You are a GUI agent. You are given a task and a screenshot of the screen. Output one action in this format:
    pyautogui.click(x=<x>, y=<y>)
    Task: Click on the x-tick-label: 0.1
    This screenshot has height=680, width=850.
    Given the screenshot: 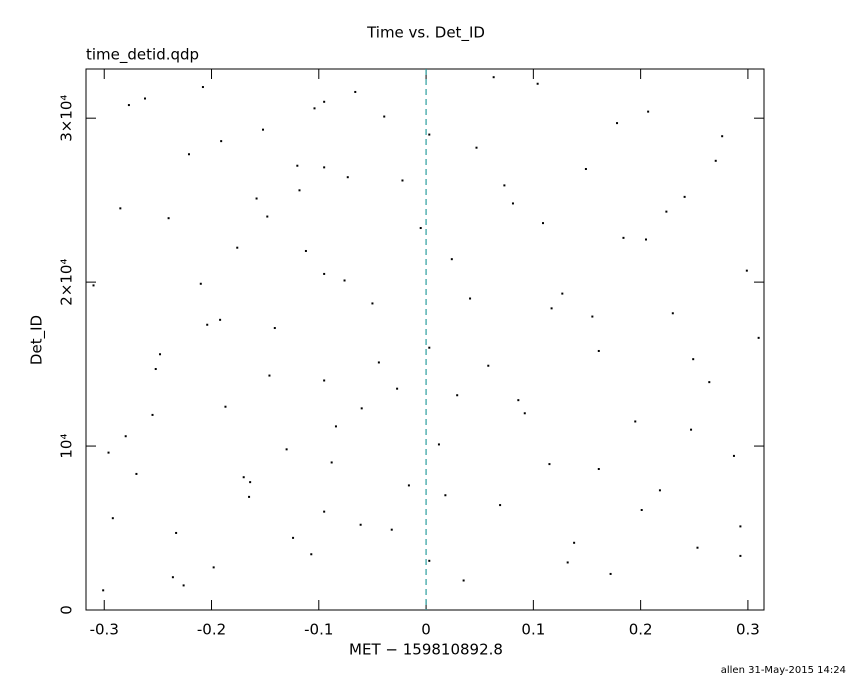 What is the action you would take?
    pyautogui.click(x=533, y=630)
    